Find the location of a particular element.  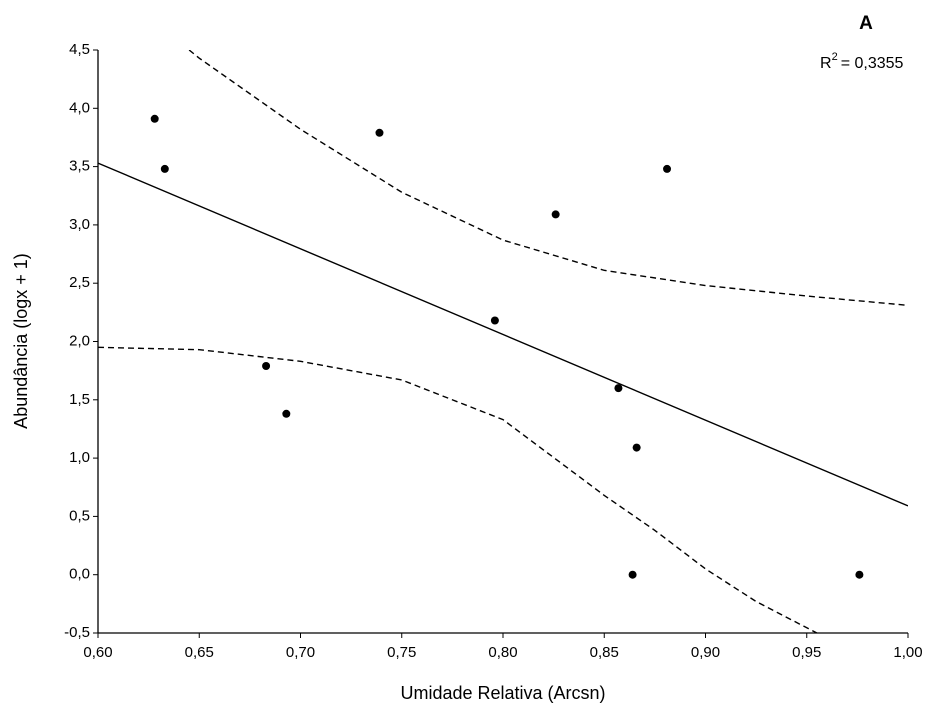

y-tick-label: 1,5 is located at coordinates (79, 399).